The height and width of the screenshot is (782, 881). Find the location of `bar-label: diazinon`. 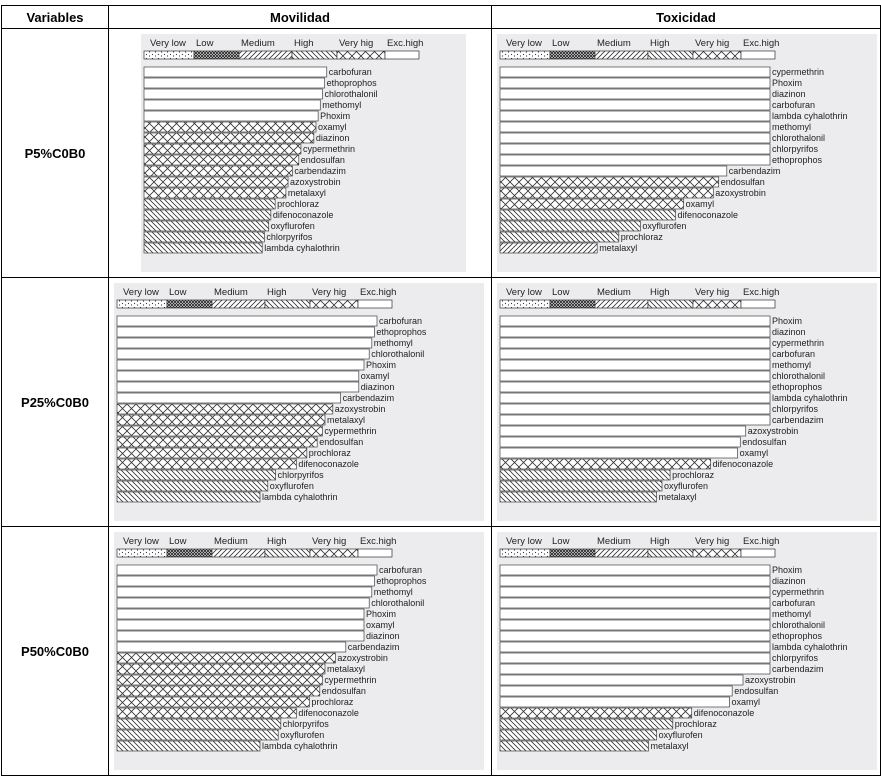

bar-label: diazinon is located at coordinates (789, 581).